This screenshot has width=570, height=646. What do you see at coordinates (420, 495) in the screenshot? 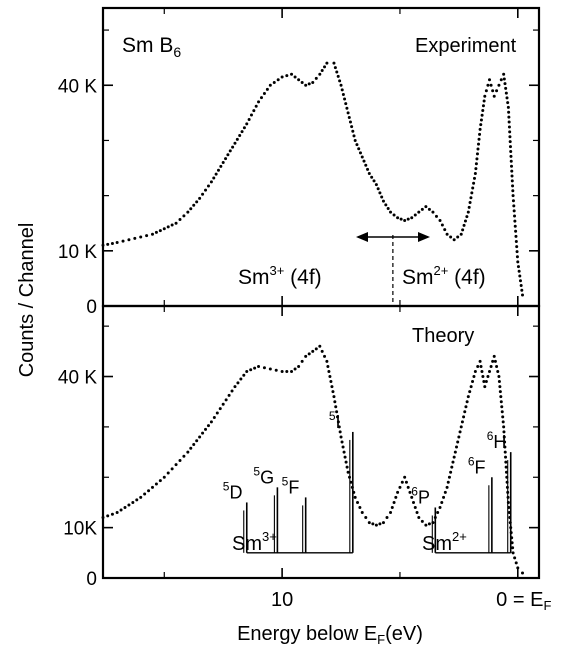
I see `multiplet-label: 6P` at bounding box center [420, 495].